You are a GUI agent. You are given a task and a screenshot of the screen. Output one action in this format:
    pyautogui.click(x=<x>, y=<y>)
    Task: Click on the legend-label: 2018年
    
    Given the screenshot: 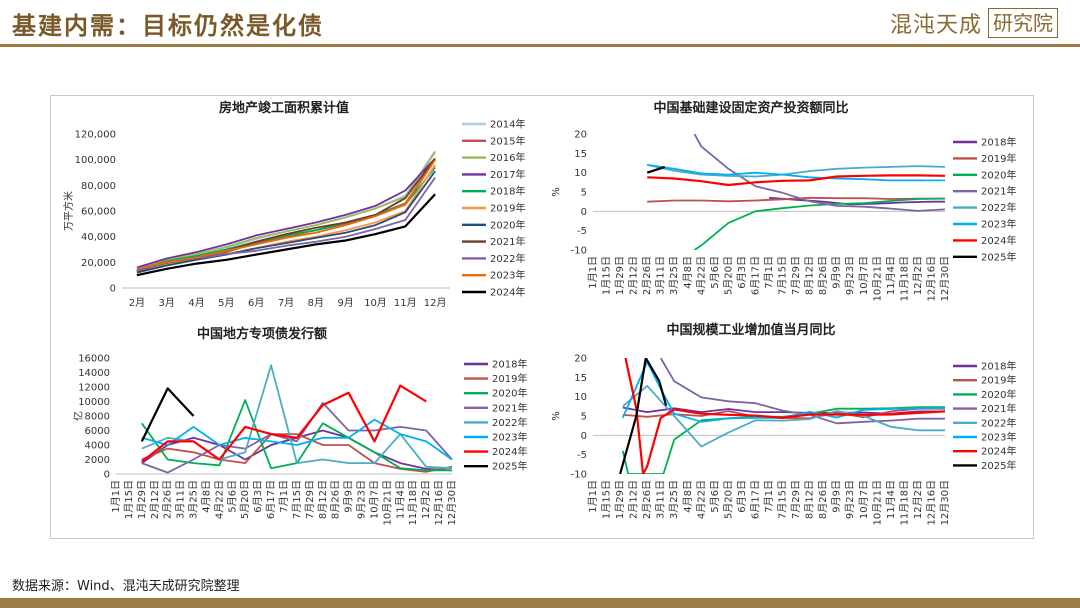 What is the action you would take?
    pyautogui.click(x=509, y=364)
    